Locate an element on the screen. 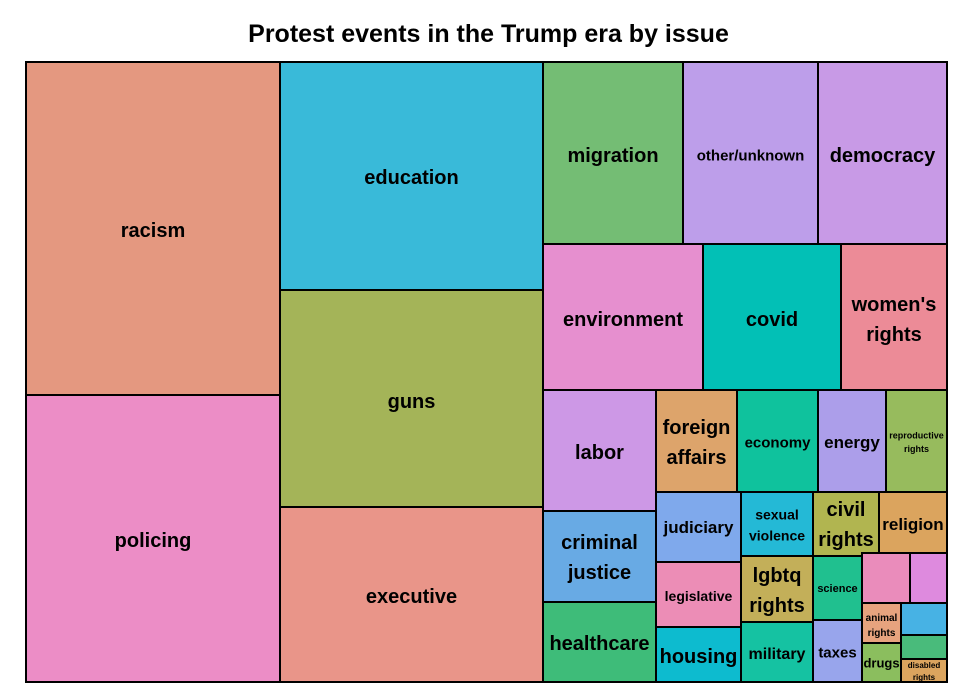 Image resolution: width=977 pixels, height=697 pixels. tile-executive-label: executive is located at coordinates (411, 597).